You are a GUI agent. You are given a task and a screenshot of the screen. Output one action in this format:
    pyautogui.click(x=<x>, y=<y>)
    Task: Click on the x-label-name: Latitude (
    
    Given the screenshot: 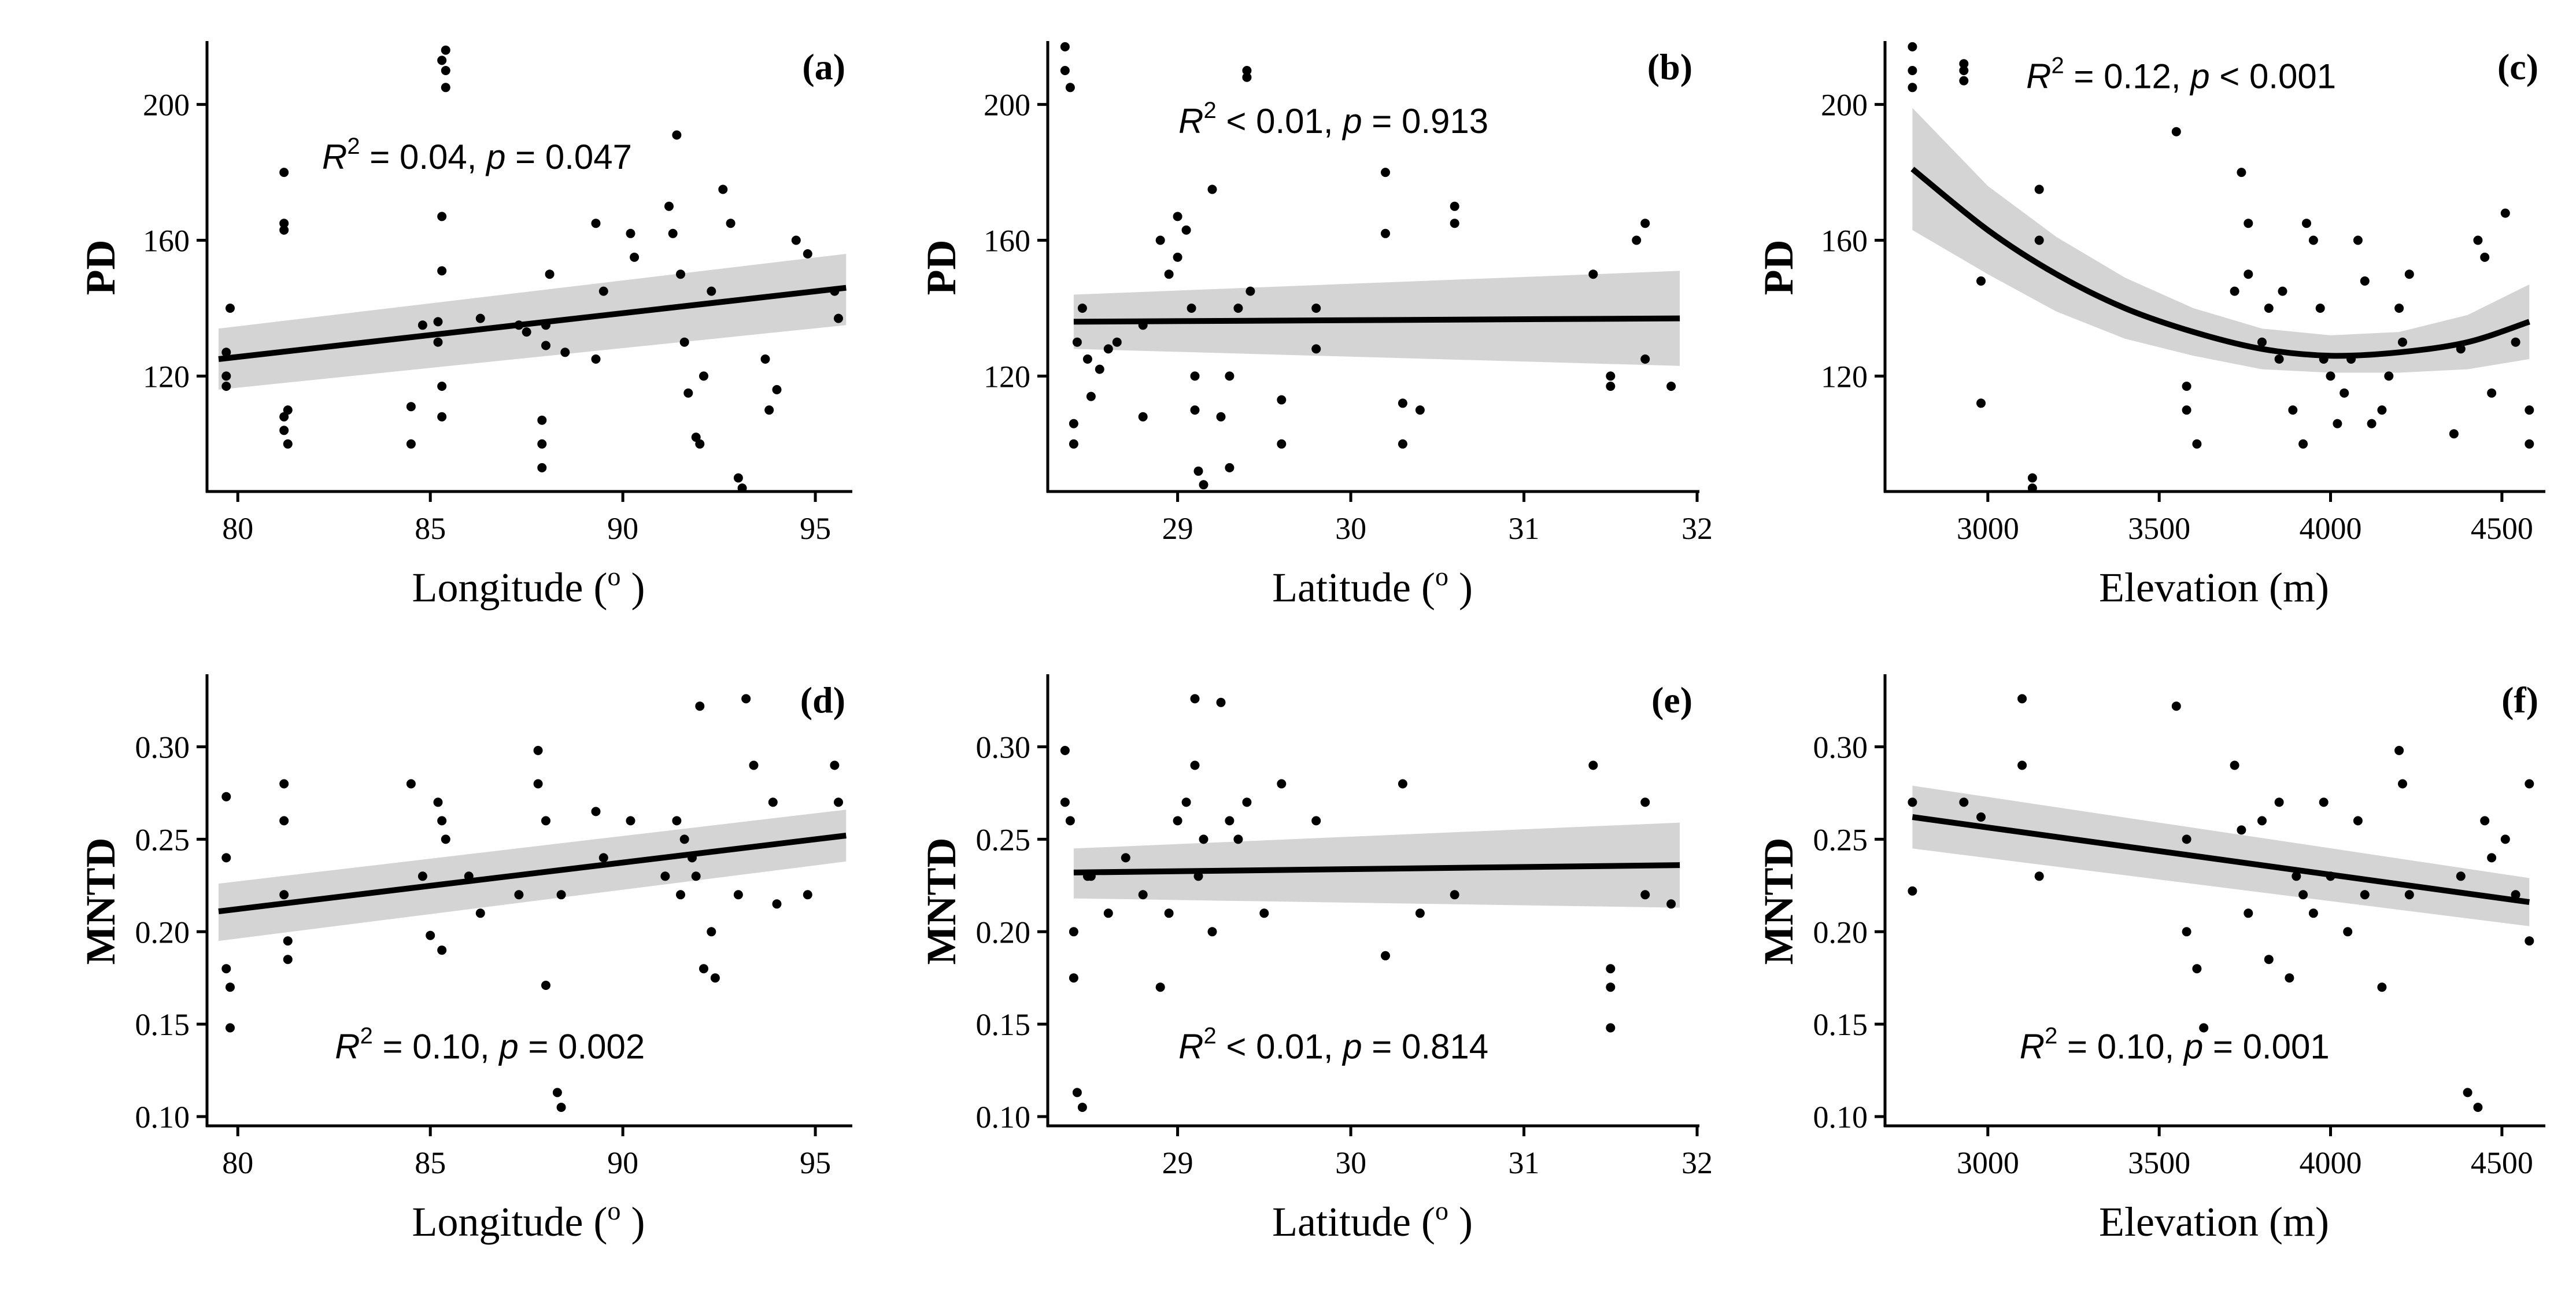 What is the action you would take?
    pyautogui.click(x=1353, y=587)
    